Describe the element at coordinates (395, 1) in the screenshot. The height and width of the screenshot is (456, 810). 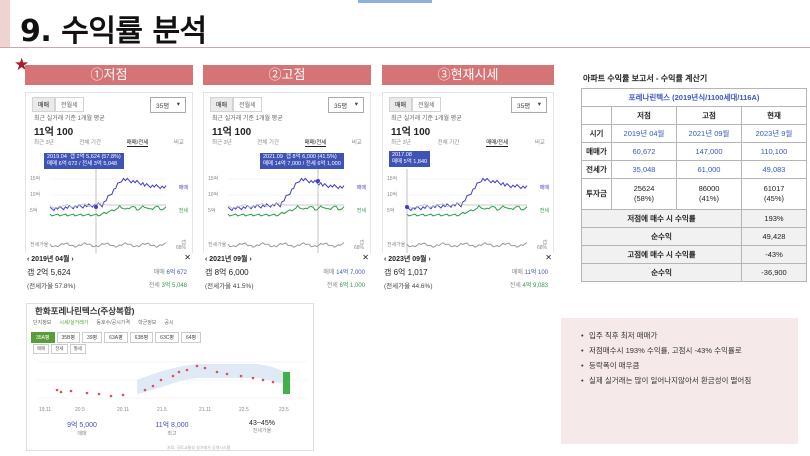
I see `top-accent-line` at that location.